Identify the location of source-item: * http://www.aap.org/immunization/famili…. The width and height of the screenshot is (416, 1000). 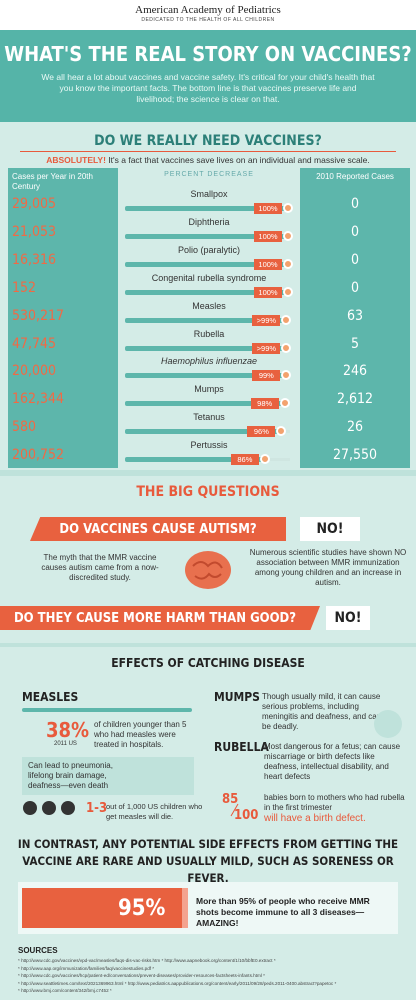
(86, 968).